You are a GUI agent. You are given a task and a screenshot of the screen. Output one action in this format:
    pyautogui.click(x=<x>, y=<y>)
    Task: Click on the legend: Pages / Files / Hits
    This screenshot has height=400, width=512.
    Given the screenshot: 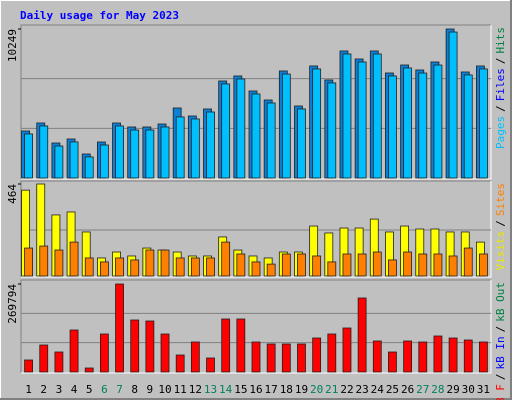 What is the action you would take?
    pyautogui.click(x=500, y=88)
    